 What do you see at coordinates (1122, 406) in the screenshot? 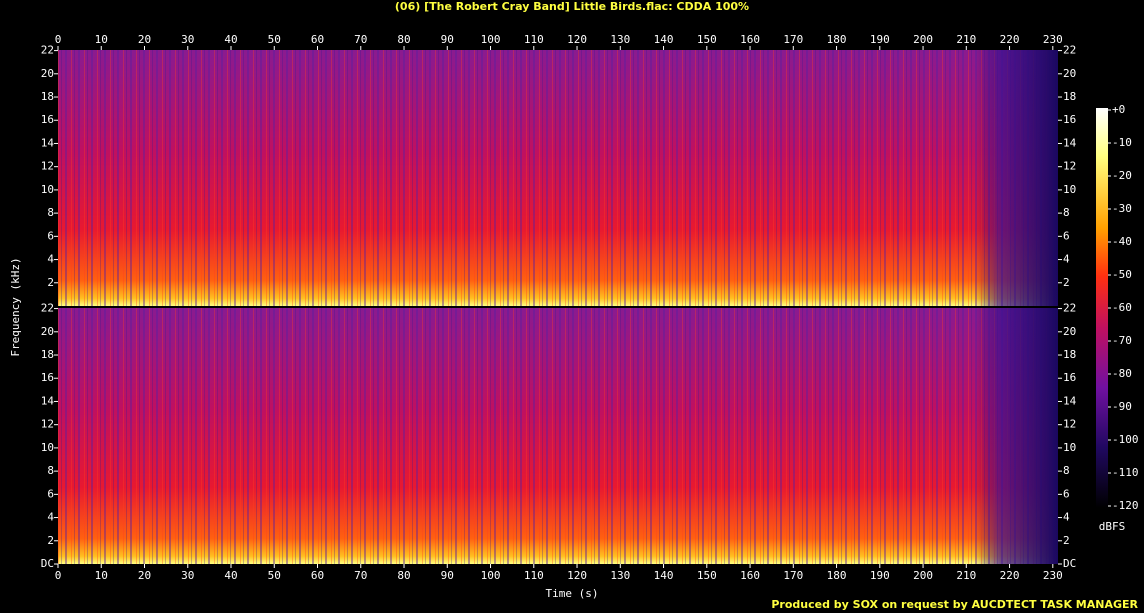
I see `colorbar-tick-label: -90` at bounding box center [1122, 406].